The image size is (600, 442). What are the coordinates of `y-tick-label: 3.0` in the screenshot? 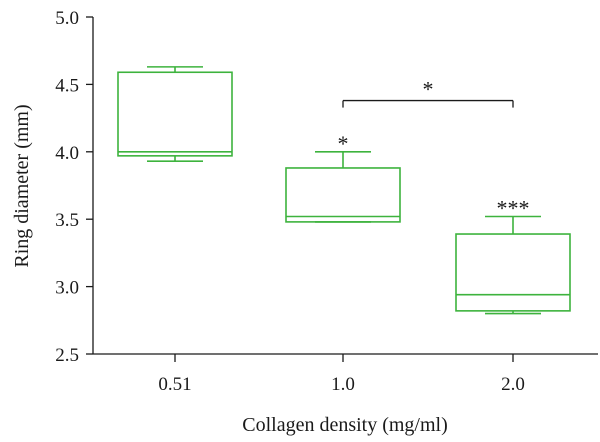 It's located at (67, 288).